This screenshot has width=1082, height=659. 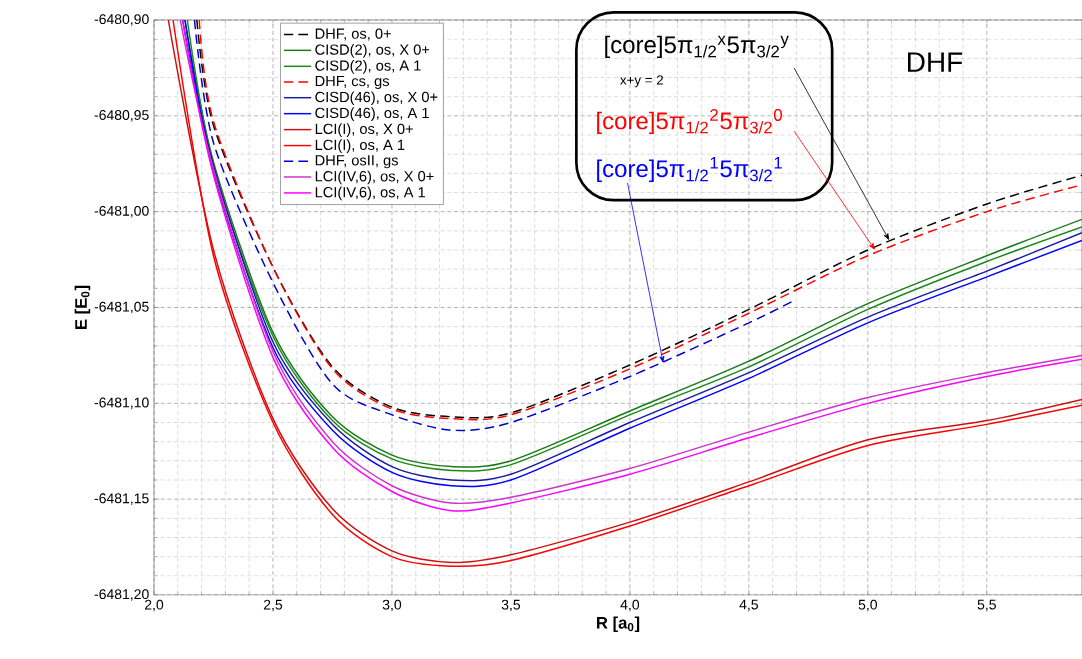 What do you see at coordinates (352, 82) in the screenshot?
I see `legend-label: DHF, cs, gs` at bounding box center [352, 82].